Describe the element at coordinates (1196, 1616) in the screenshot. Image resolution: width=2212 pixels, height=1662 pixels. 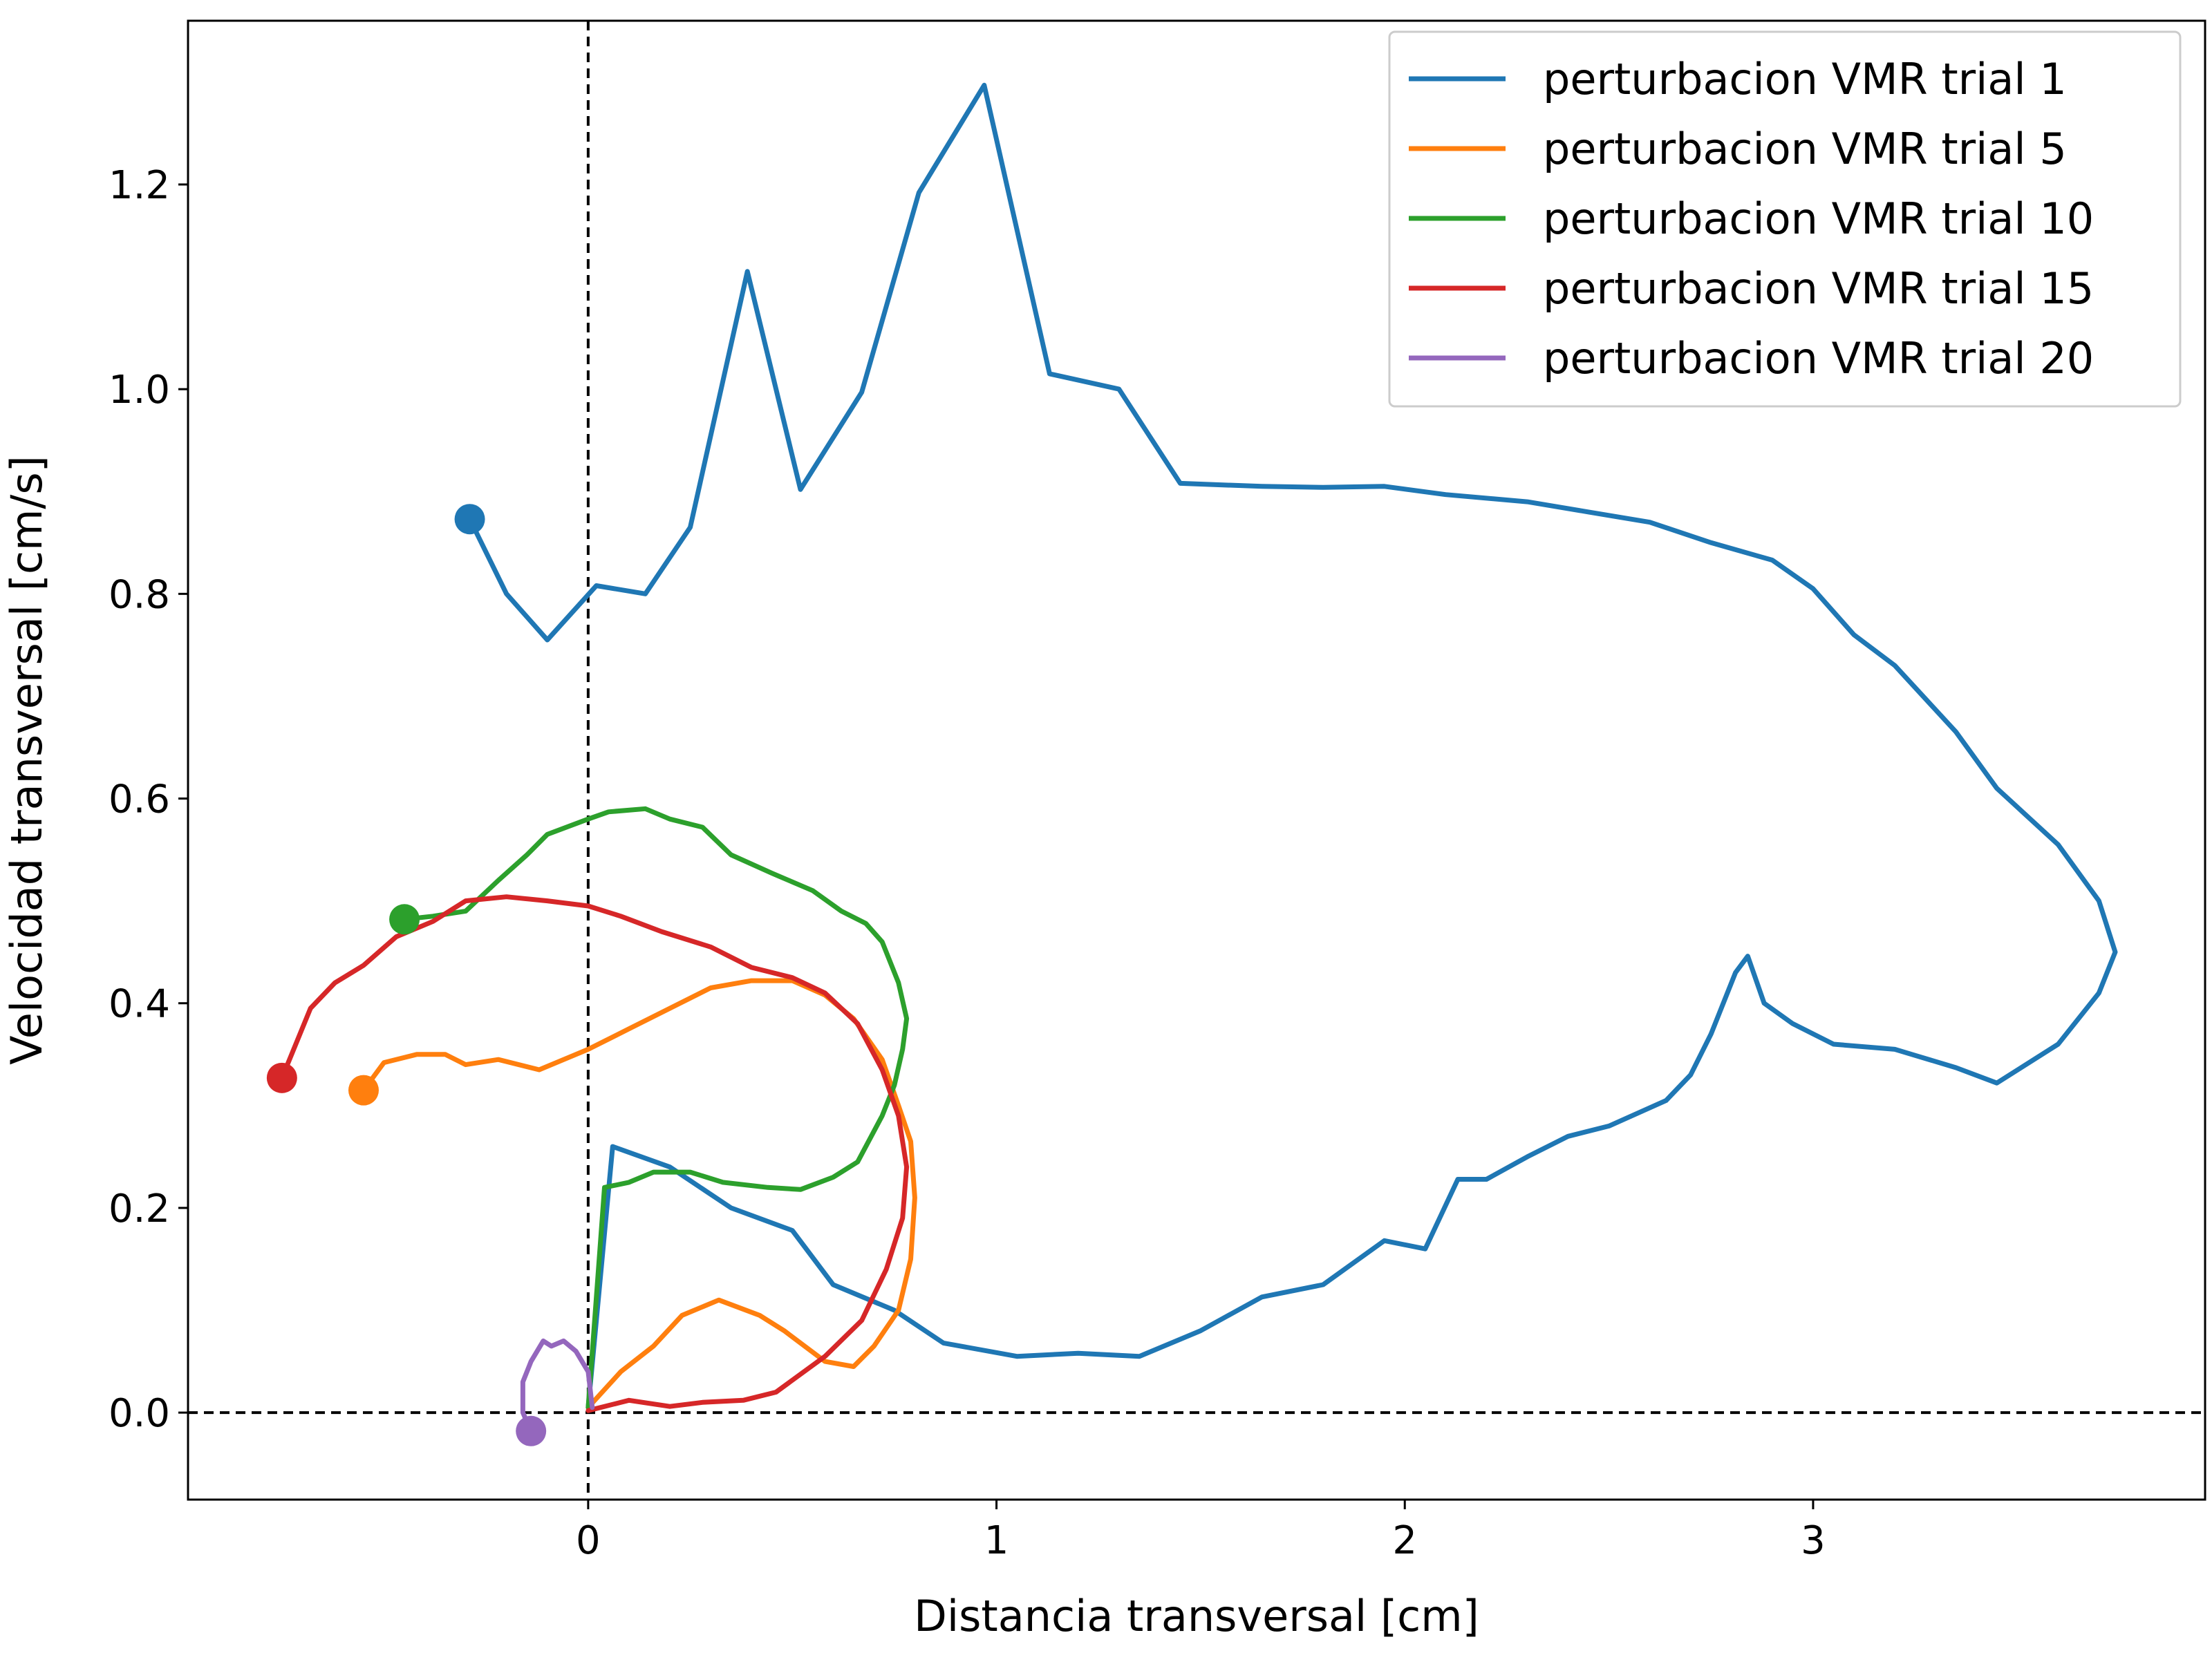
I see `x-axis-label: Distancia transversal [cm]` at that location.